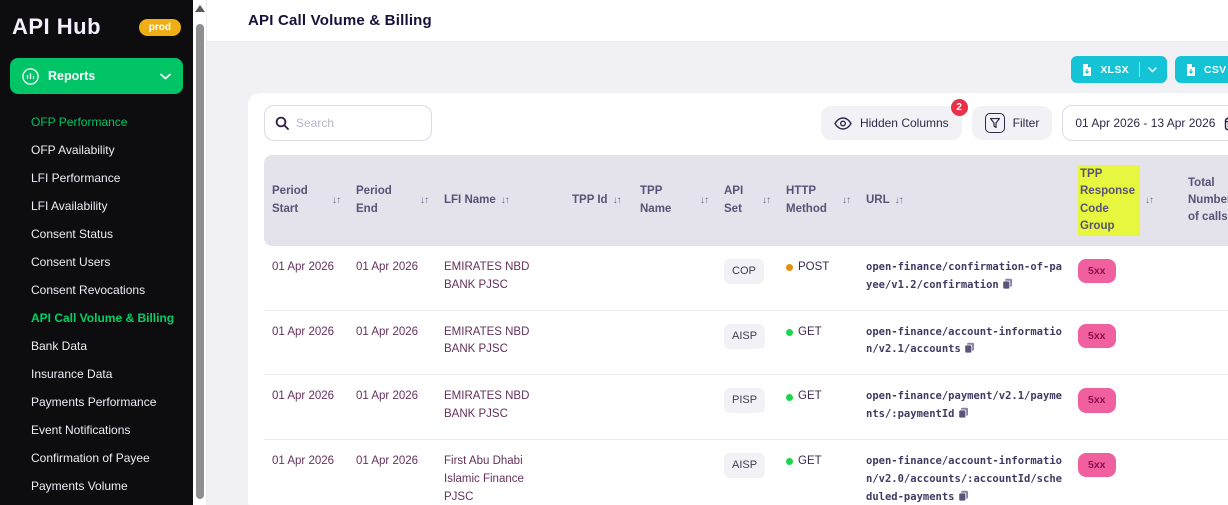  Describe the element at coordinates (76, 178) in the screenshot. I see `sidebar-item-lfi-performance: LFI Performance` at that location.